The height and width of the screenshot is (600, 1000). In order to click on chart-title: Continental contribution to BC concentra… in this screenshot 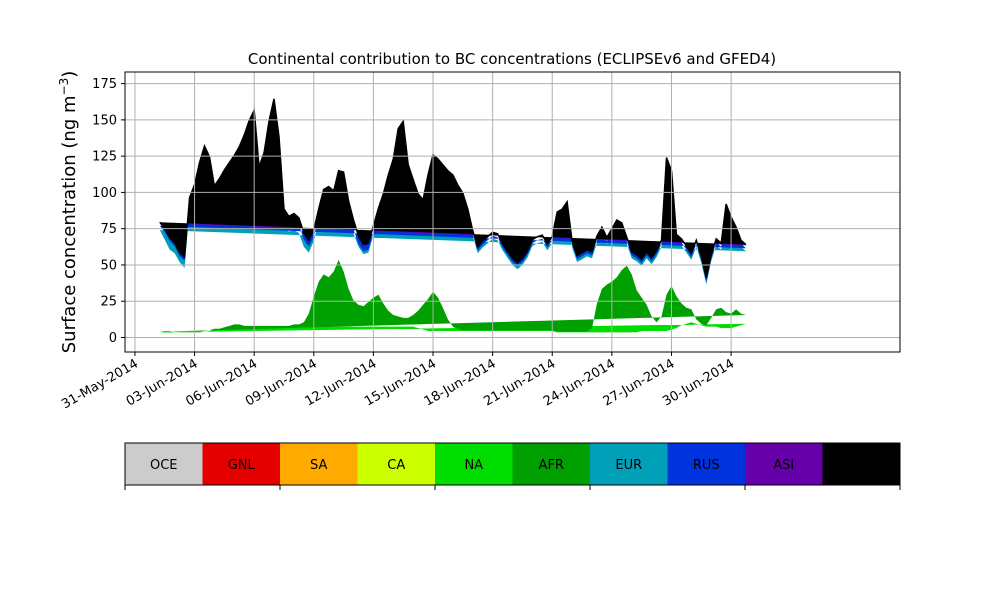, I will do `click(512, 59)`.